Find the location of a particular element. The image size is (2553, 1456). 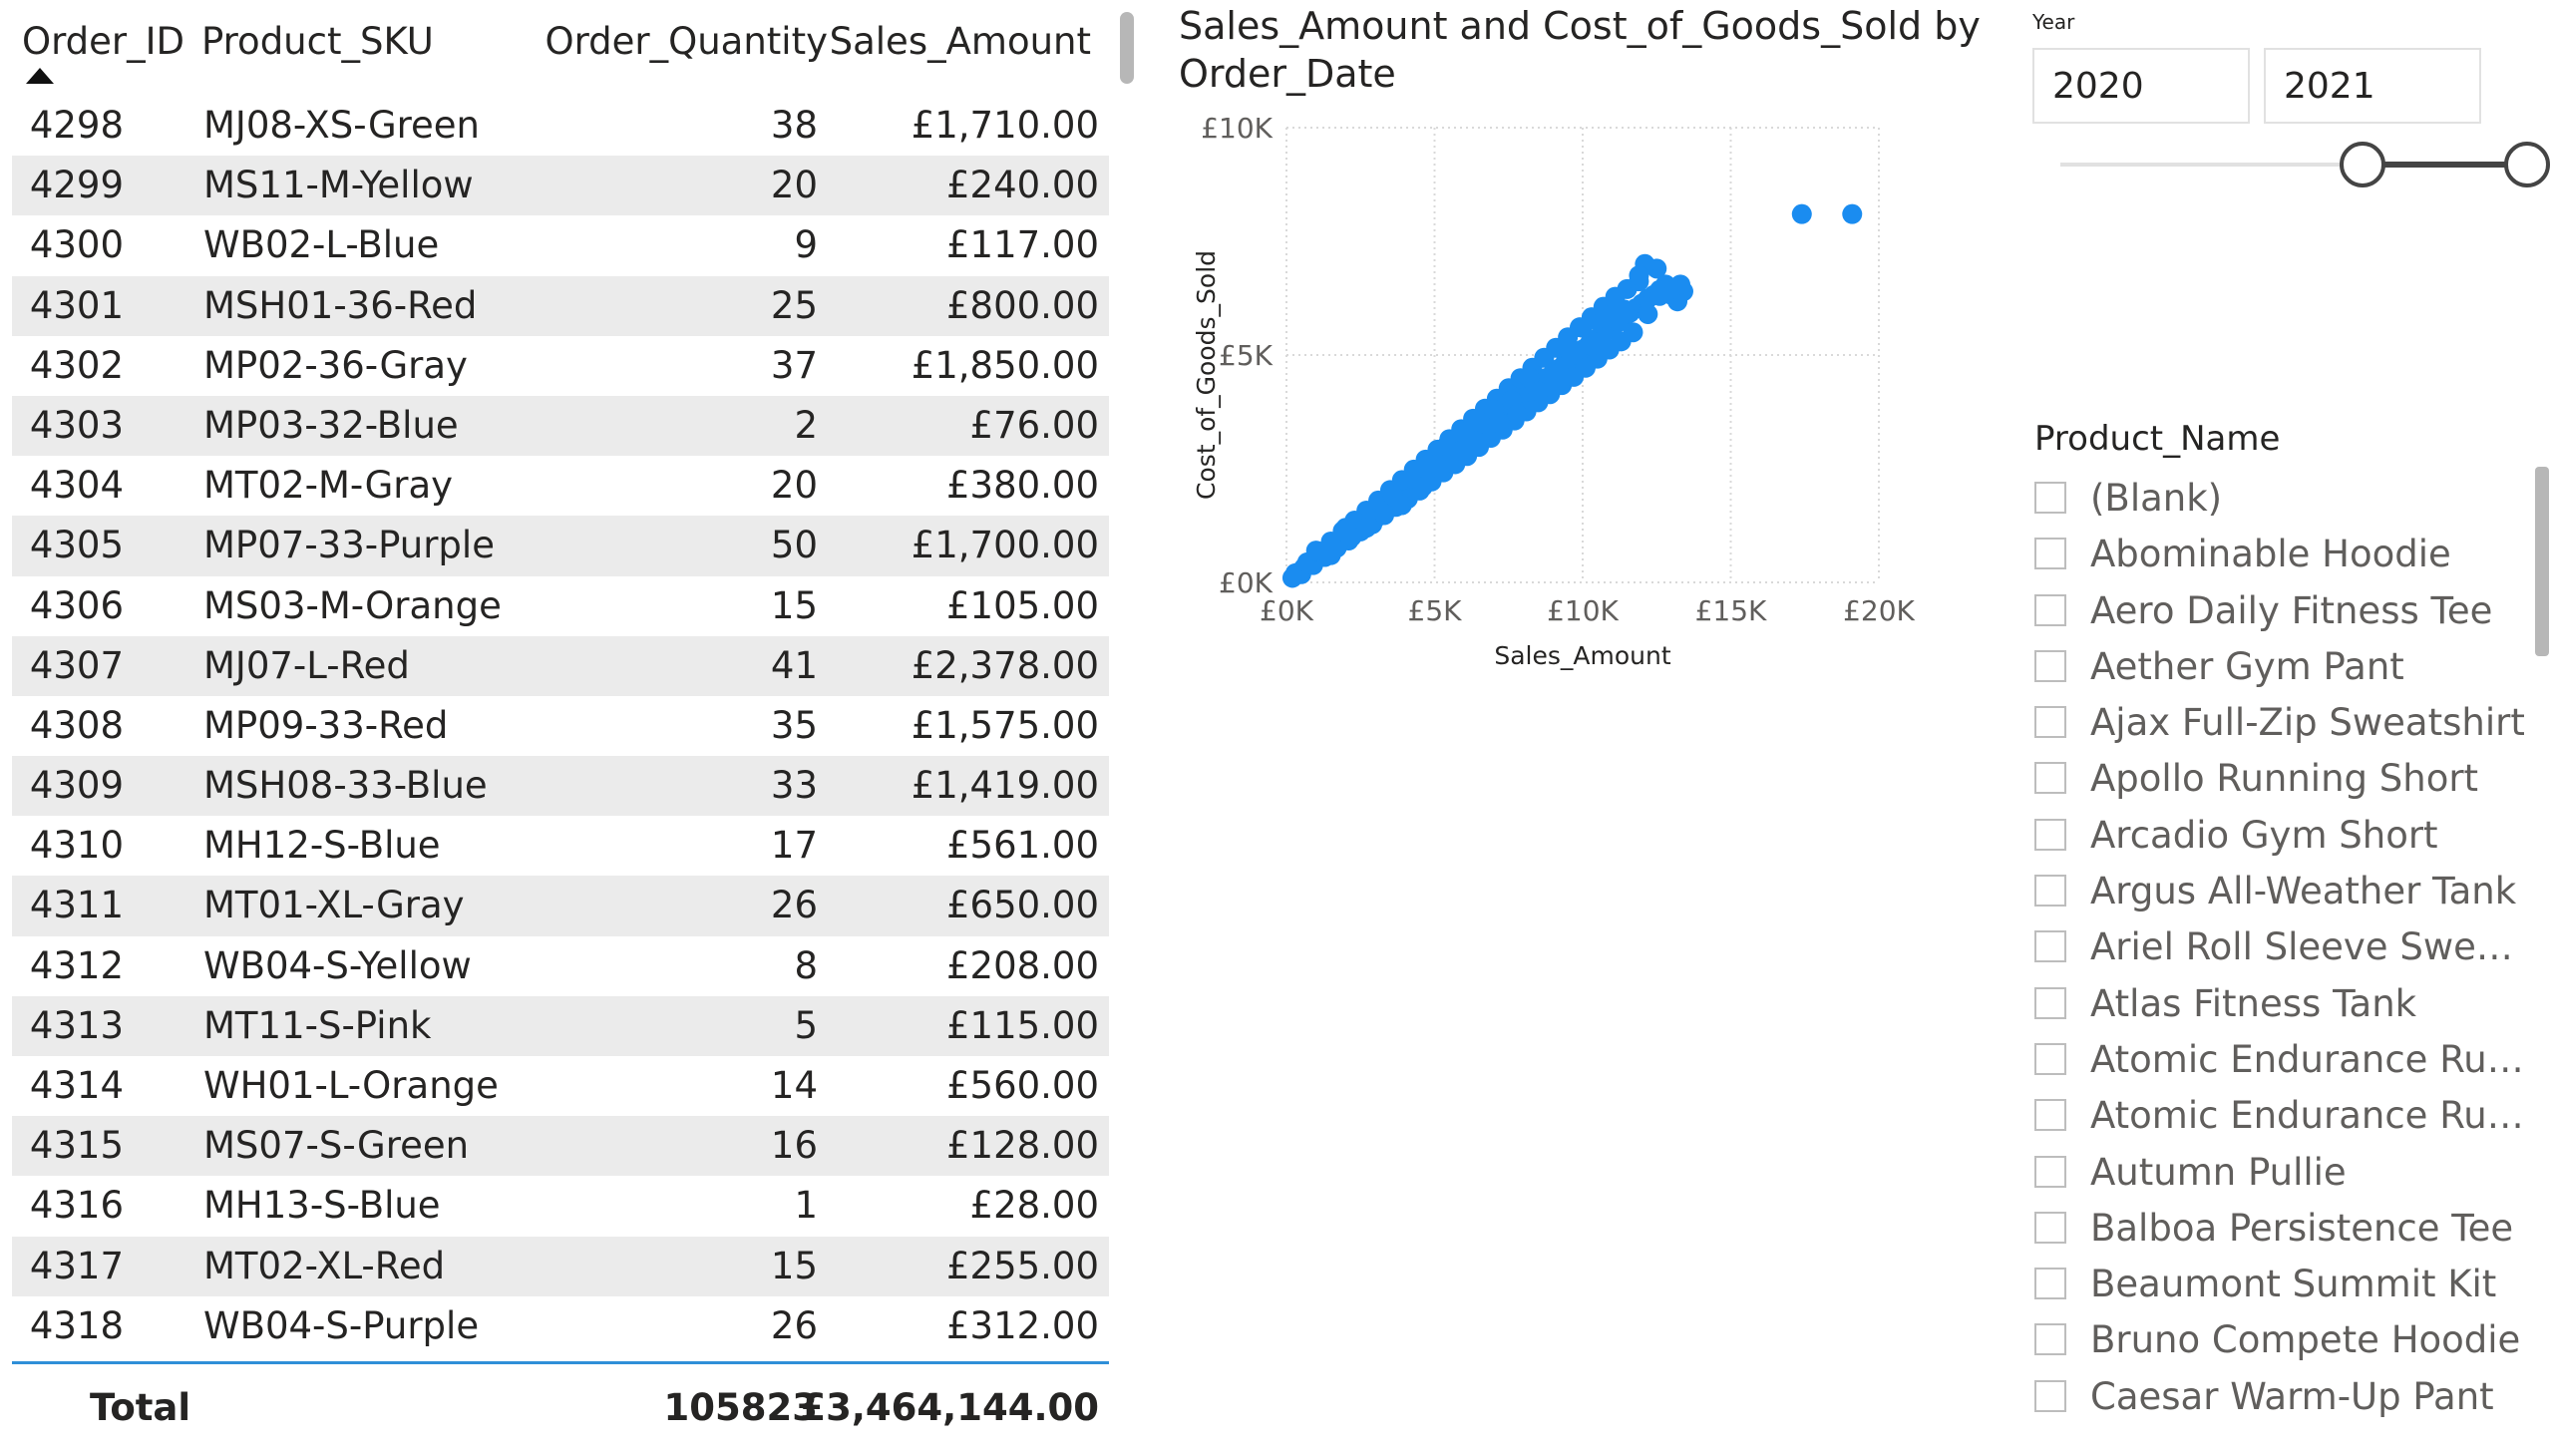

product-slicer-item: Arcadio Gym Short is located at coordinates (2284, 836).